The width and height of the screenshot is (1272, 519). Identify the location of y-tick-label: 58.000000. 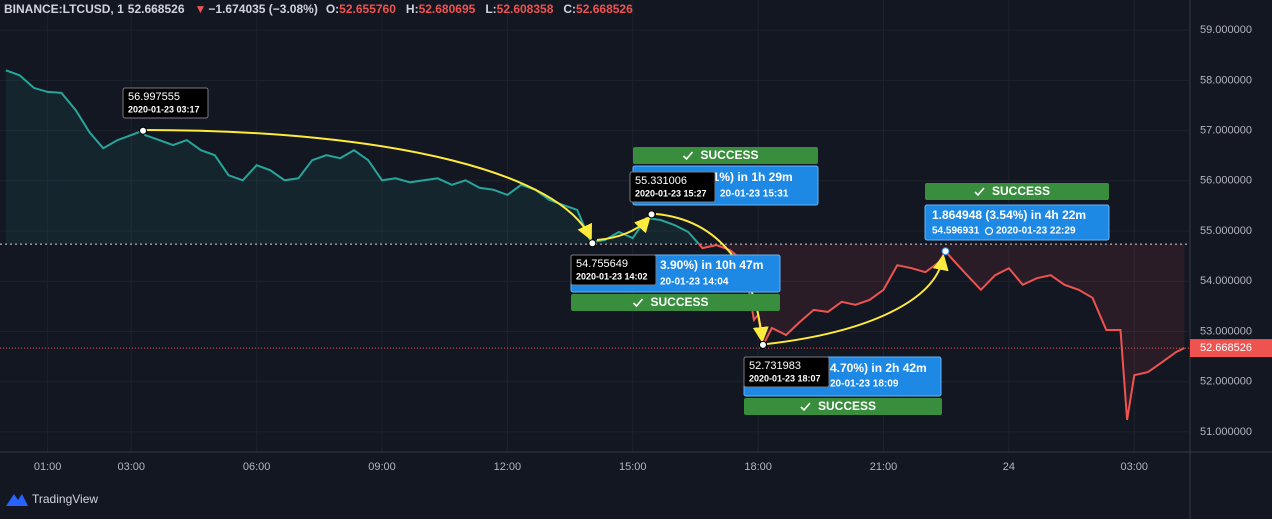
(1226, 80).